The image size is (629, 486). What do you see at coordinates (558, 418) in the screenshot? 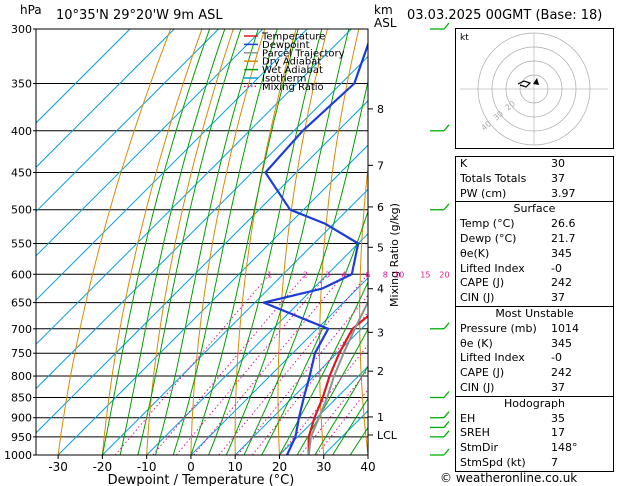
I see `index-value: 35` at bounding box center [558, 418].